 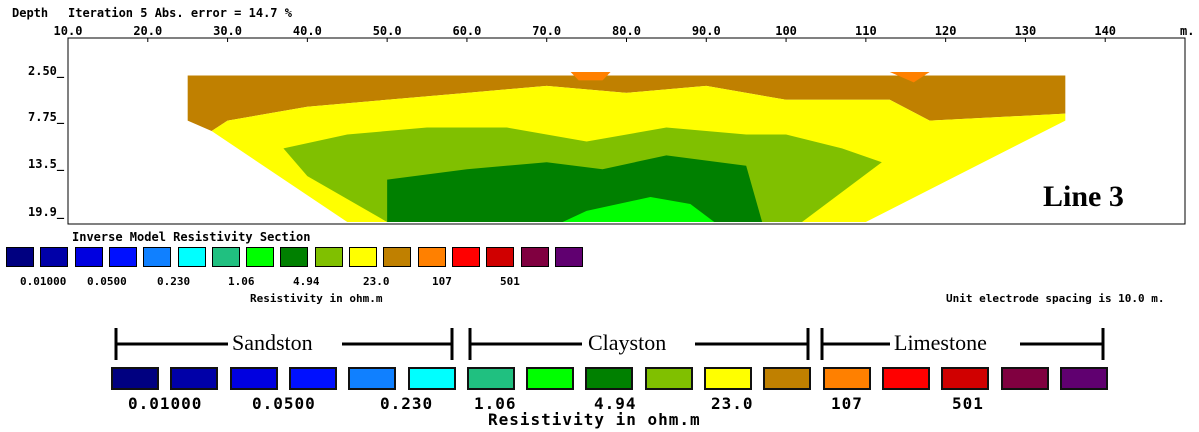 I want to click on legend-value-large: 1.06, so click(x=495, y=403).